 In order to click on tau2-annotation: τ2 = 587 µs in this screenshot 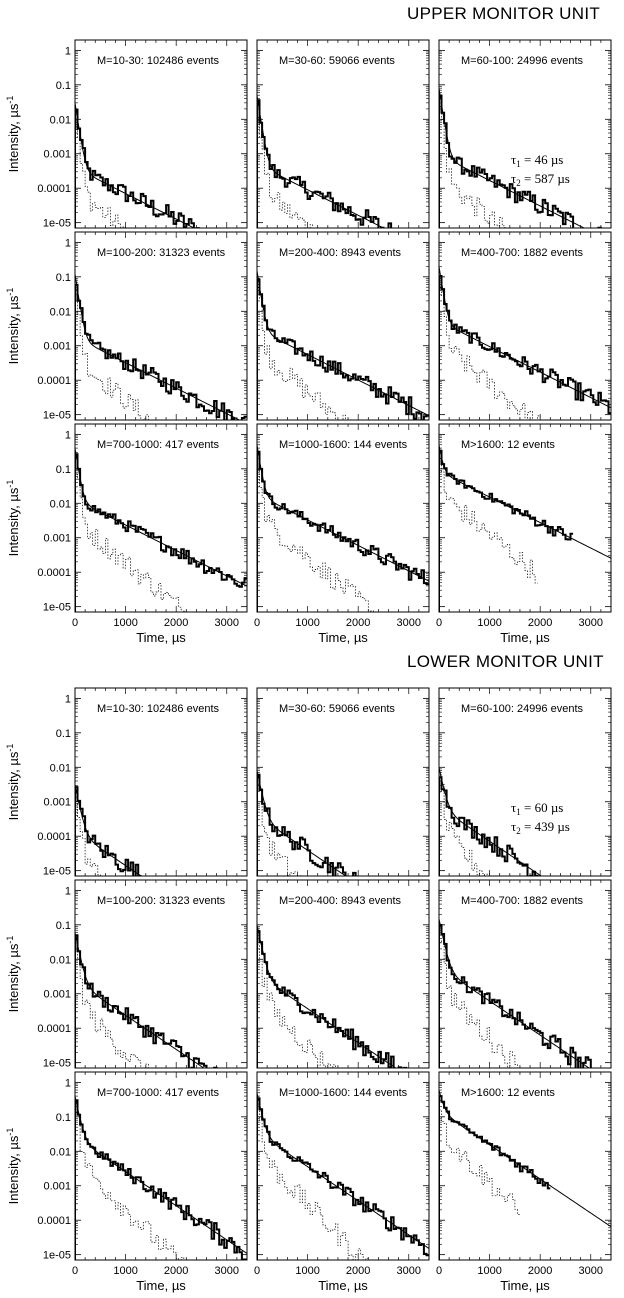, I will do `click(540, 179)`.